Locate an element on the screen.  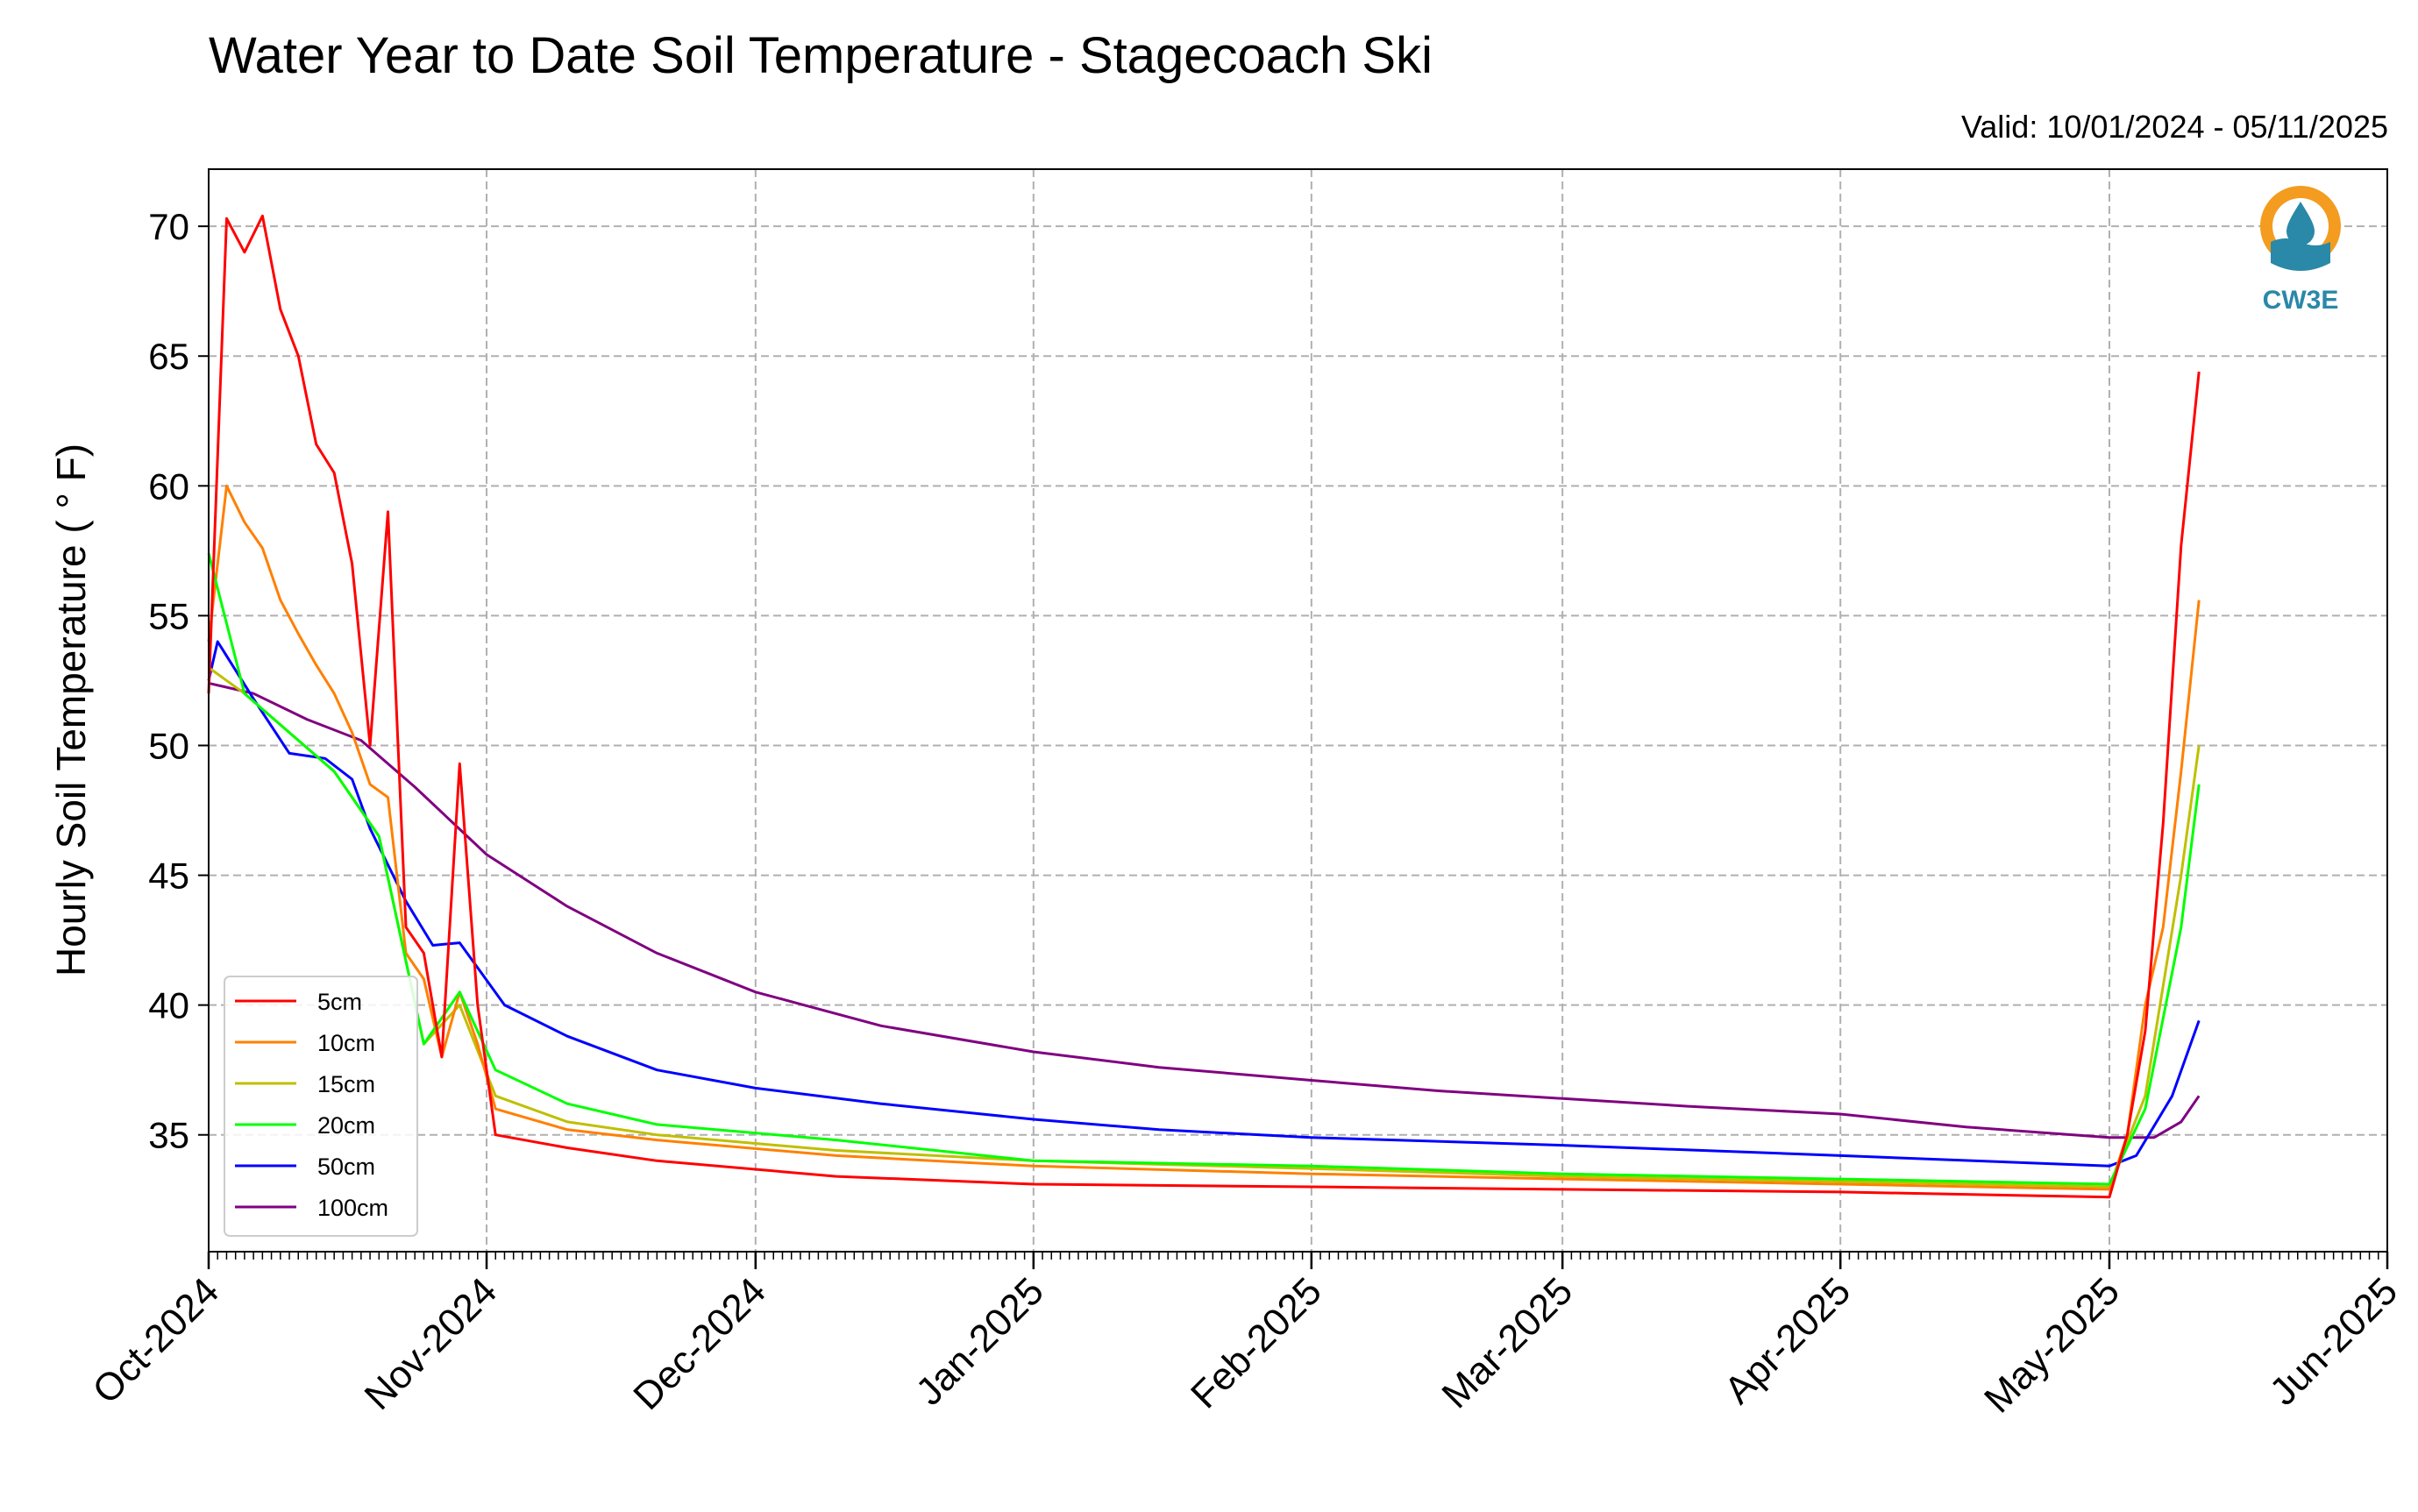
cw3e-logo-text: CW3E is located at coordinates (2301, 300).